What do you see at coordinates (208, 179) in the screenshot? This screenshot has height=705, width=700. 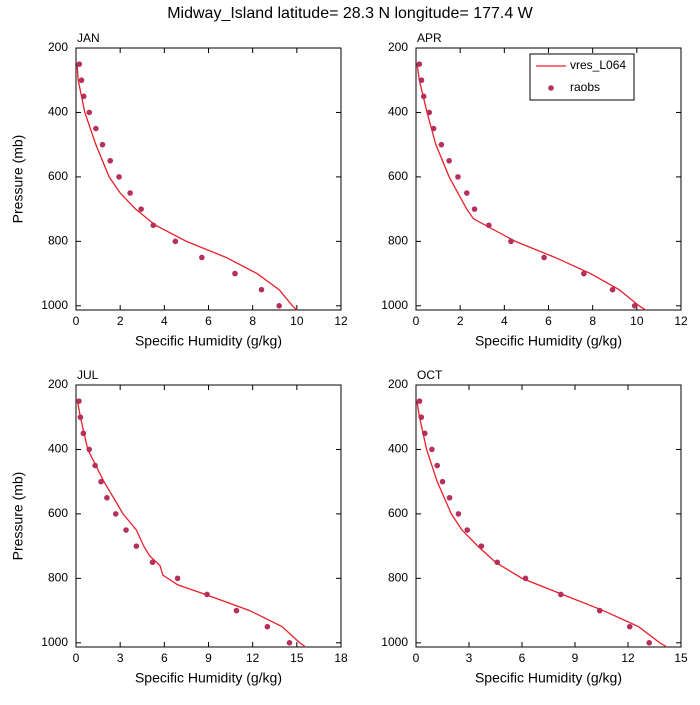 I see `plot-frame` at bounding box center [208, 179].